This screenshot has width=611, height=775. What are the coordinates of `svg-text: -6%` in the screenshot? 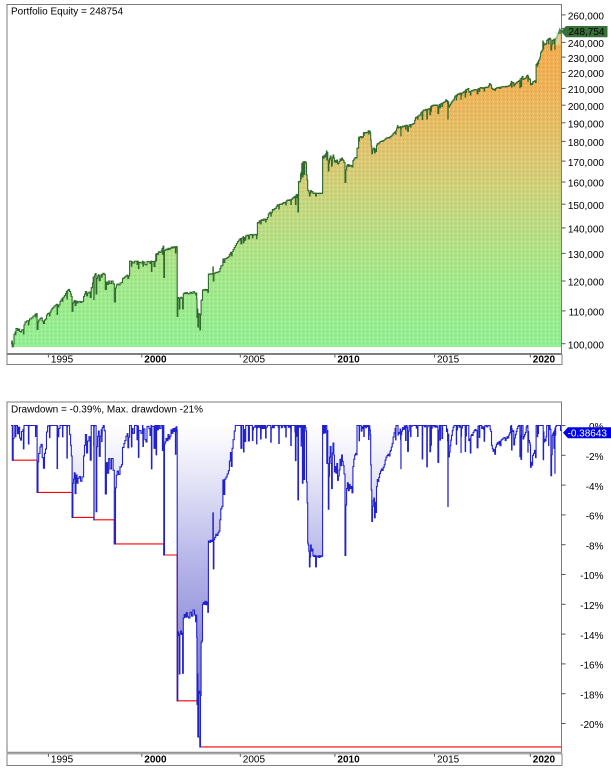 It's located at (595, 517).